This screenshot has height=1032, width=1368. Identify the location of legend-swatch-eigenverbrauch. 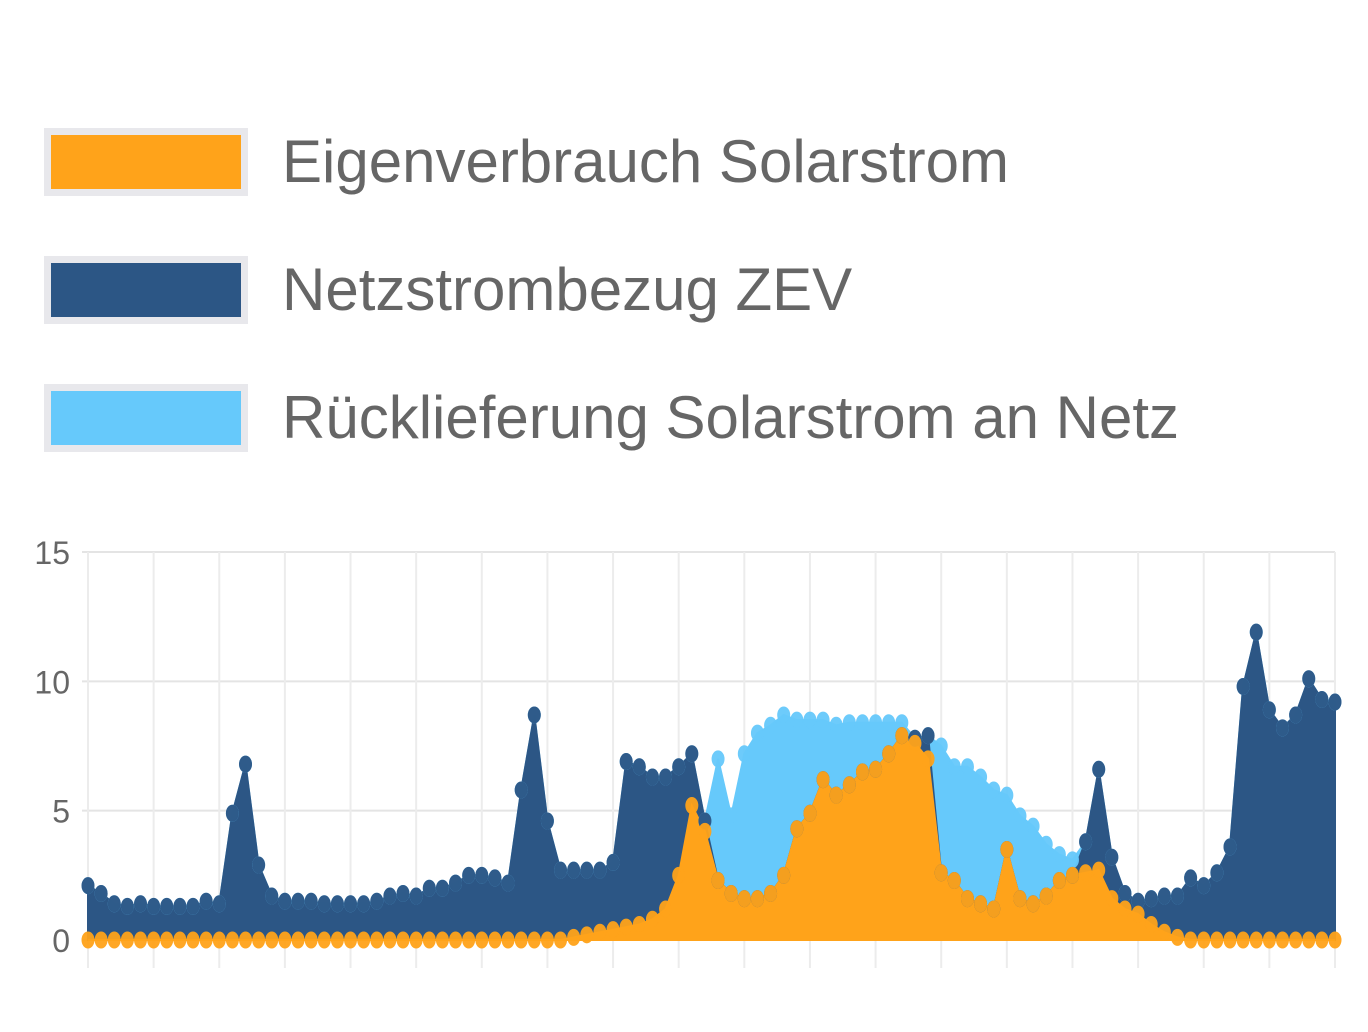
(146, 162).